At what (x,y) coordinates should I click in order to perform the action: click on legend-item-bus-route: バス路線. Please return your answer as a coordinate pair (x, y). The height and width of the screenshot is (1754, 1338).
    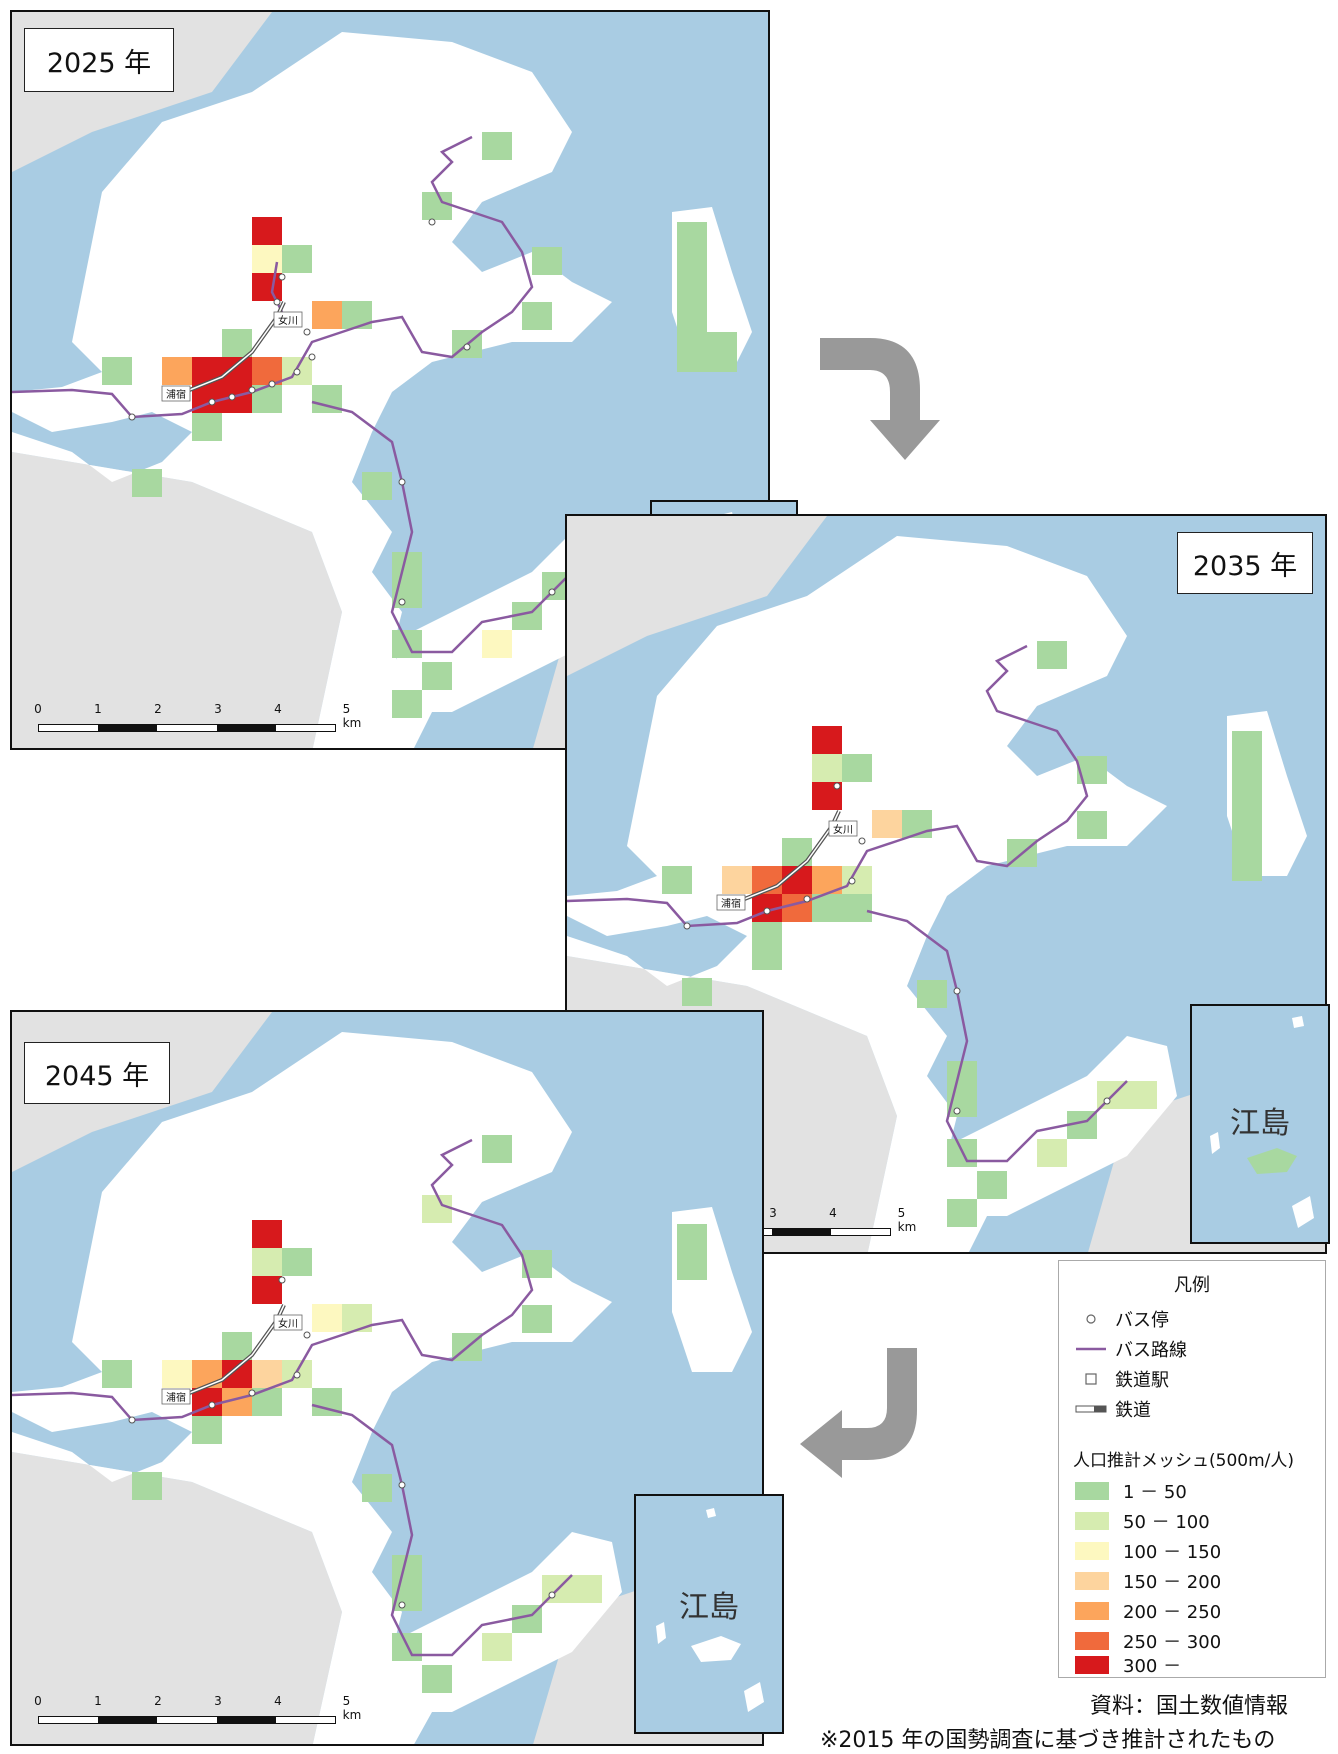
    Looking at the image, I should click on (1130, 1349).